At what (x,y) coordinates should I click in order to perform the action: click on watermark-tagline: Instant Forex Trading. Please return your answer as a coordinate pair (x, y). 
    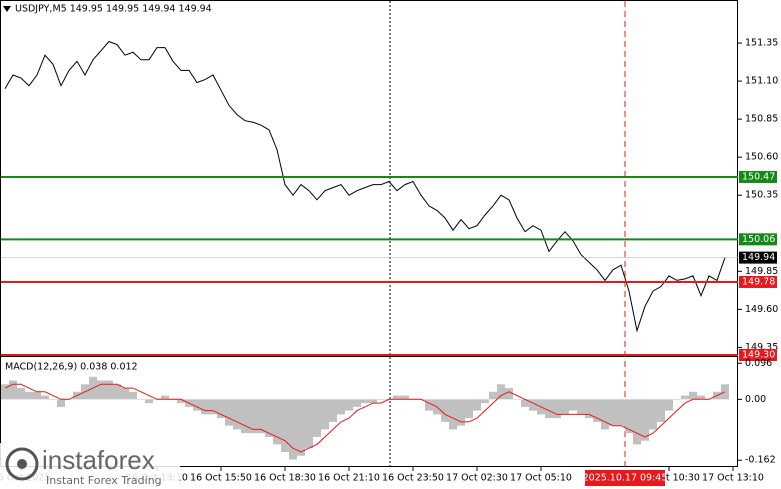
    Looking at the image, I should click on (104, 480).